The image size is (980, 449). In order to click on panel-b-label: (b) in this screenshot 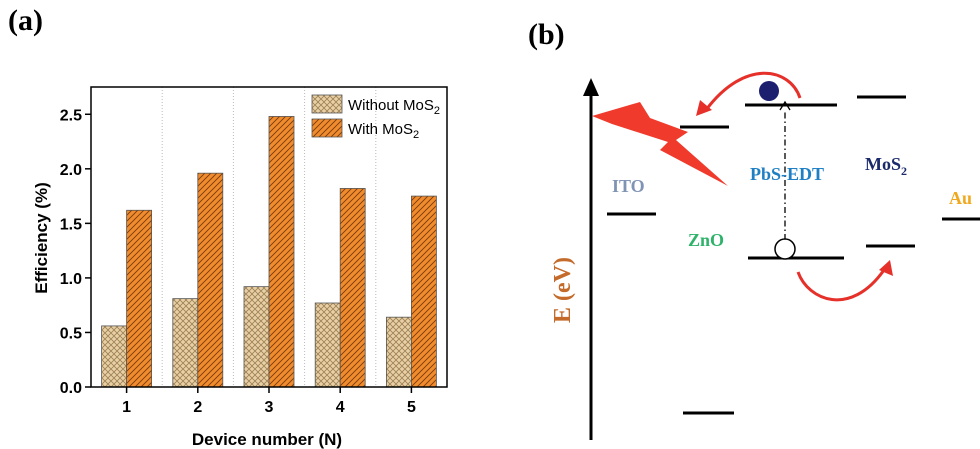, I will do `click(546, 34)`.